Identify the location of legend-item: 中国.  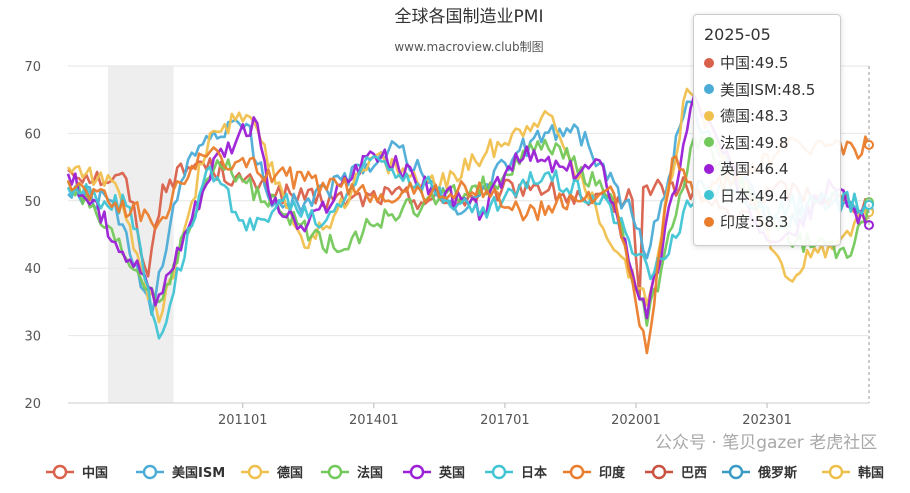
(77, 472).